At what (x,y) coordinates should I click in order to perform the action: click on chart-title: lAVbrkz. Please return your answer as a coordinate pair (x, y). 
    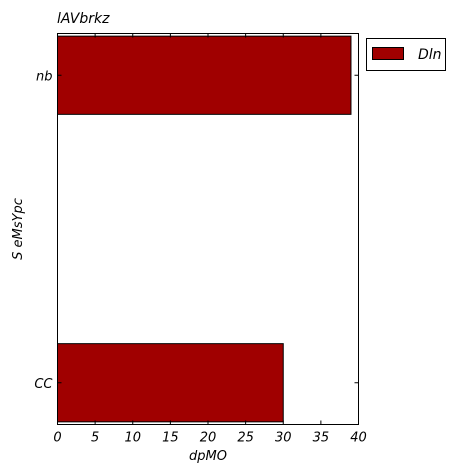
    Looking at the image, I should click on (83, 19).